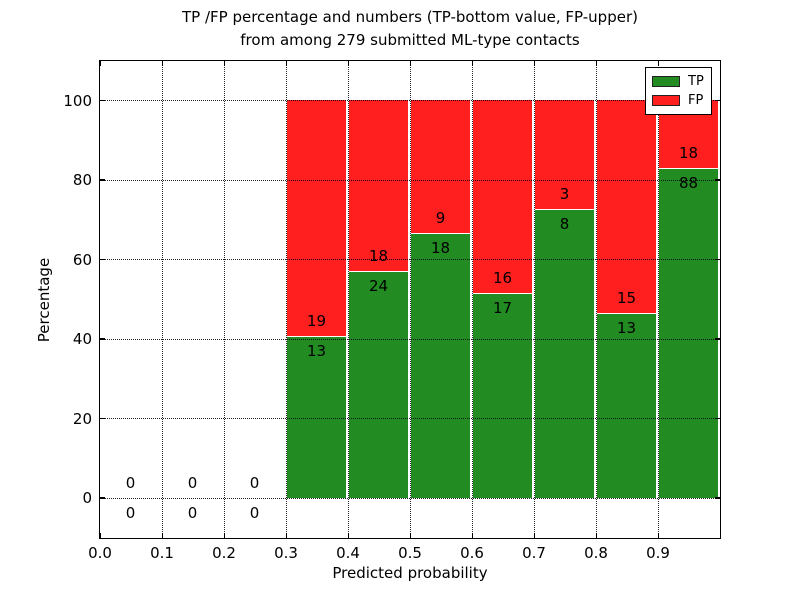 The image size is (800, 600). Describe the element at coordinates (666, 81) in the screenshot. I see `tp-color-swatch` at that location.